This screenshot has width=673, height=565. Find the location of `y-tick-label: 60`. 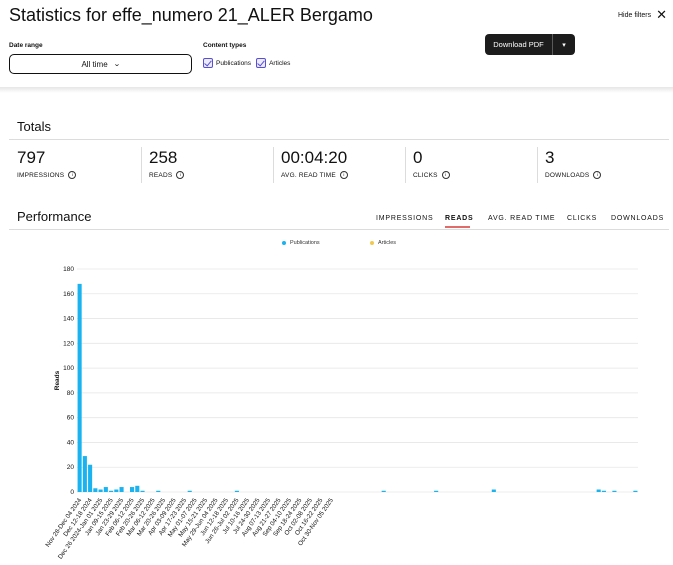

y-tick-label: 60 is located at coordinates (71, 418).